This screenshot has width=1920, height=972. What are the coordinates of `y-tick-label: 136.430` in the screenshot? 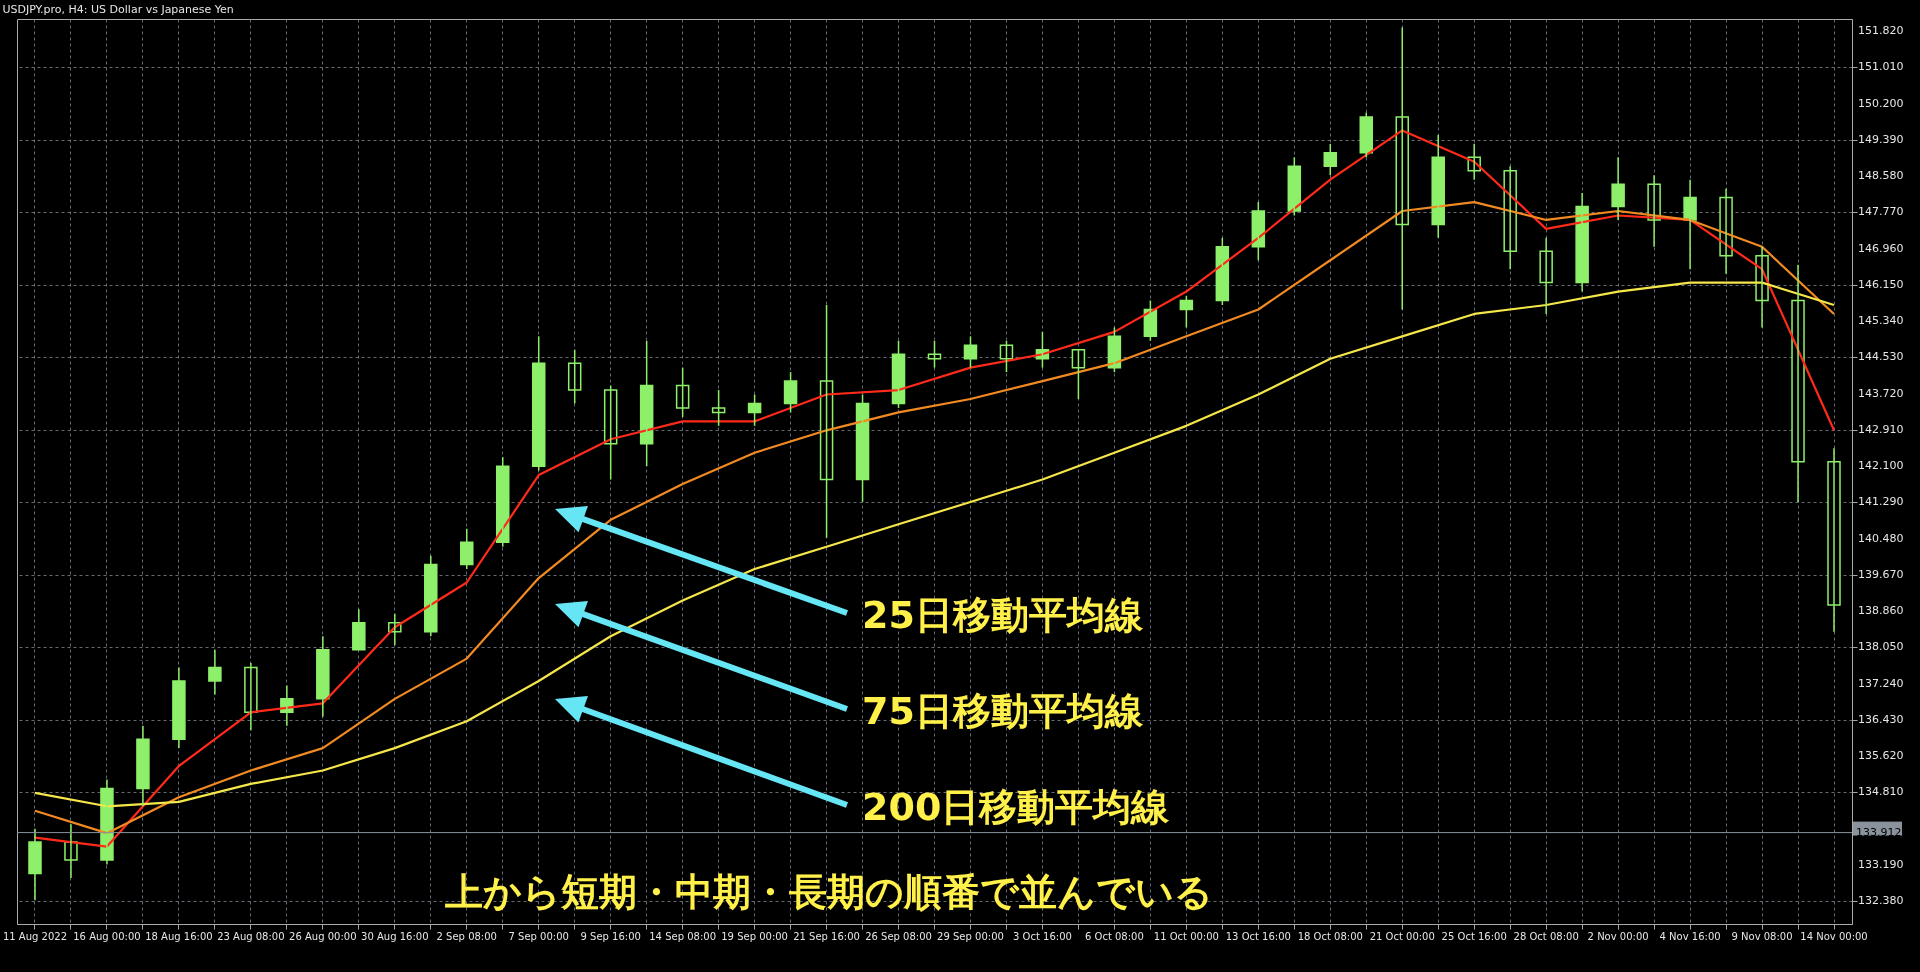 It's located at (1881, 719).